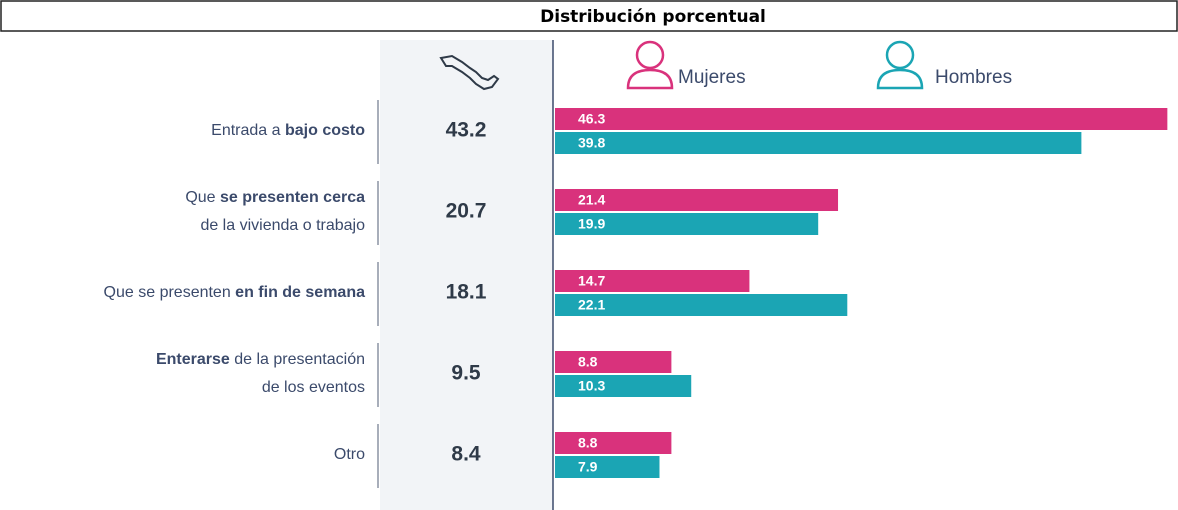 The image size is (1178, 510). What do you see at coordinates (591, 143) in the screenshot?
I see `value-label: 39.8` at bounding box center [591, 143].